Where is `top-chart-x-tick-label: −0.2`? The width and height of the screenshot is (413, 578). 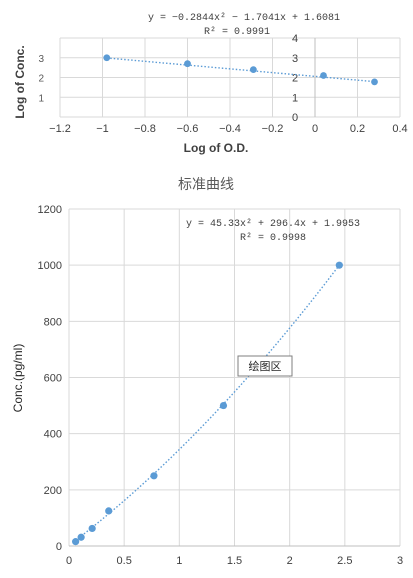
top-chart-x-tick-label: −0.2 is located at coordinates (273, 129).